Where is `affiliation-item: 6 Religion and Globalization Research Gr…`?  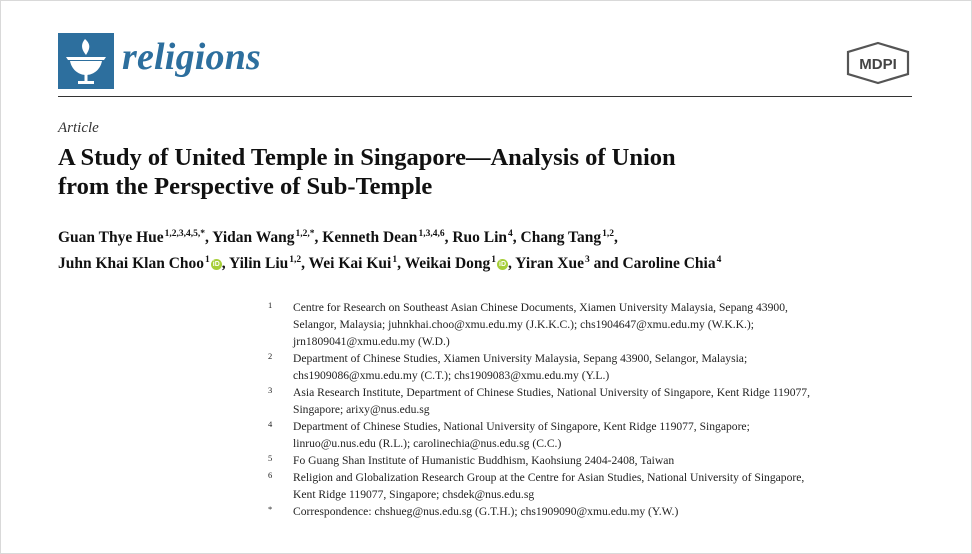 affiliation-item: 6 Religion and Globalization Research Gr… is located at coordinates (598, 486).